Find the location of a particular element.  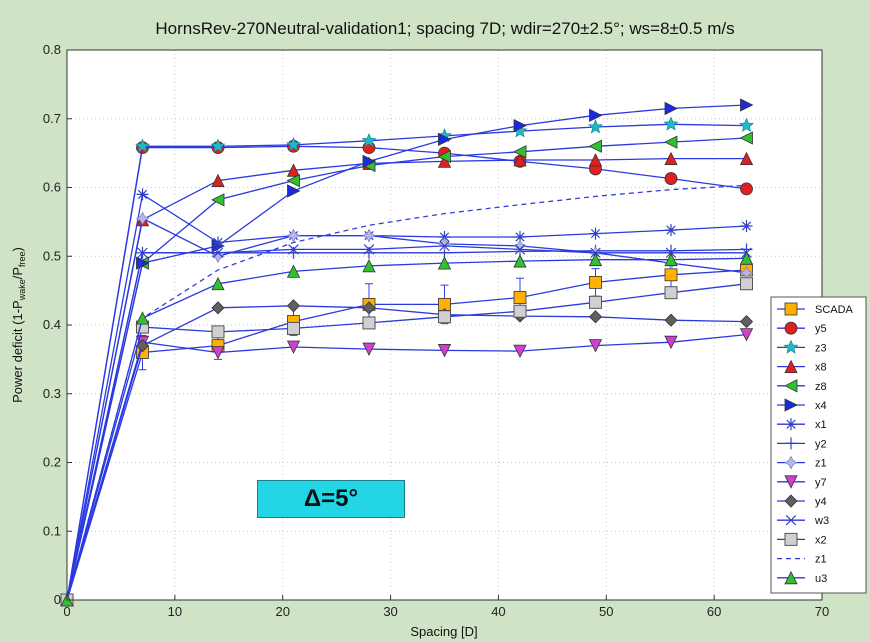

y-axis-label-mid: /P is located at coordinates (17, 273).